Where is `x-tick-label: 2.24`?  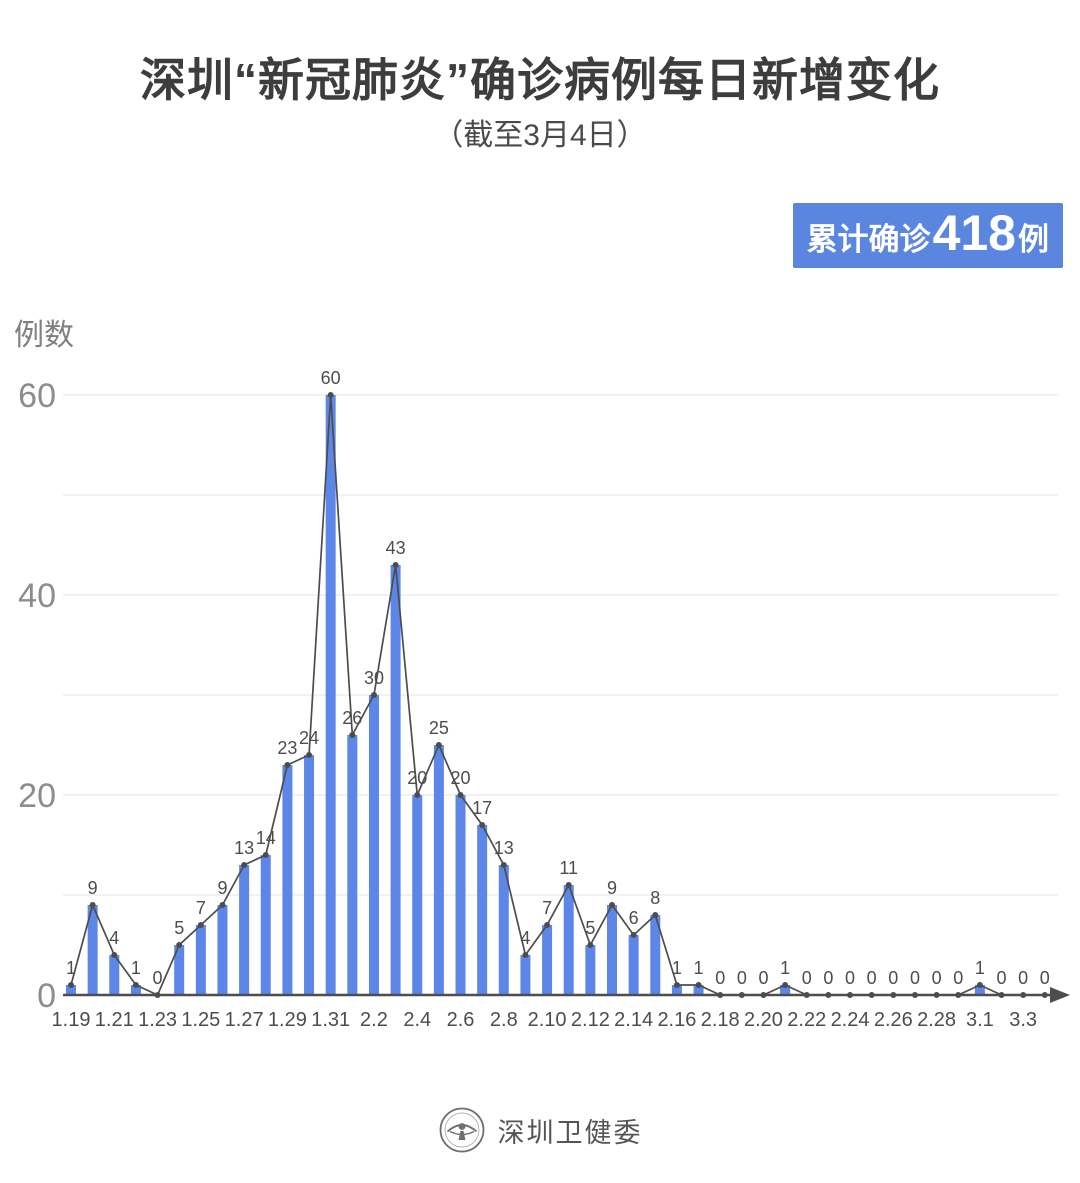 x-tick-label: 2.24 is located at coordinates (850, 1020).